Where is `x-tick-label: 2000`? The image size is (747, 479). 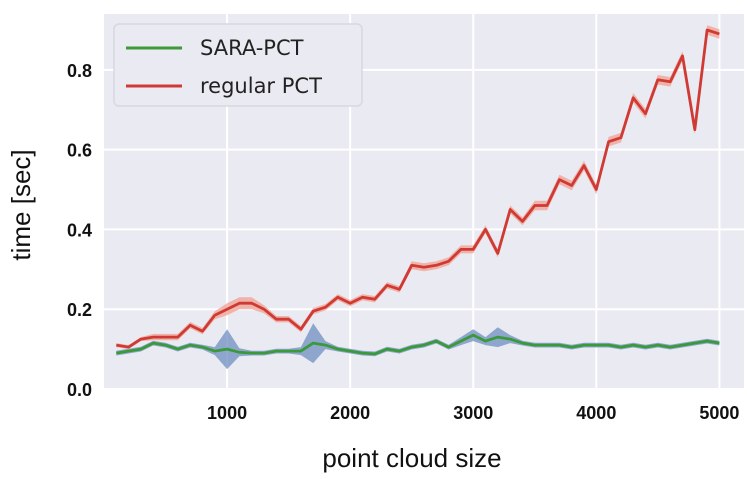 x-tick-label: 2000 is located at coordinates (350, 413).